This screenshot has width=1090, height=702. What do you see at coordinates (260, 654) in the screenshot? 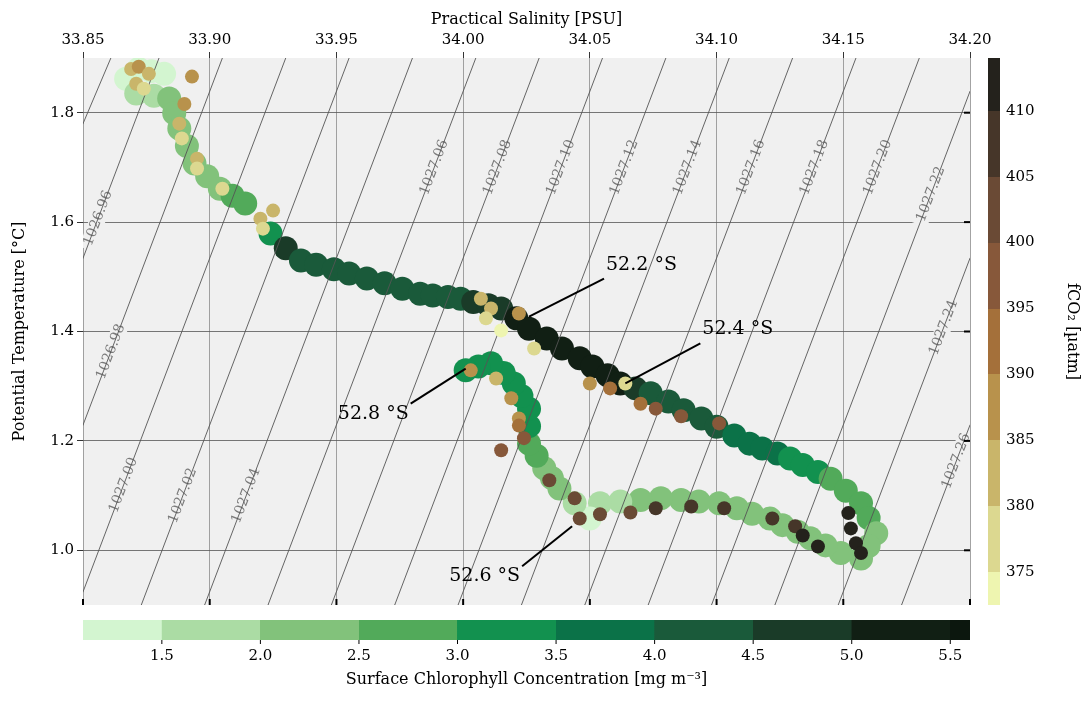
I see `color-bar-label: 2.0` at bounding box center [260, 654].